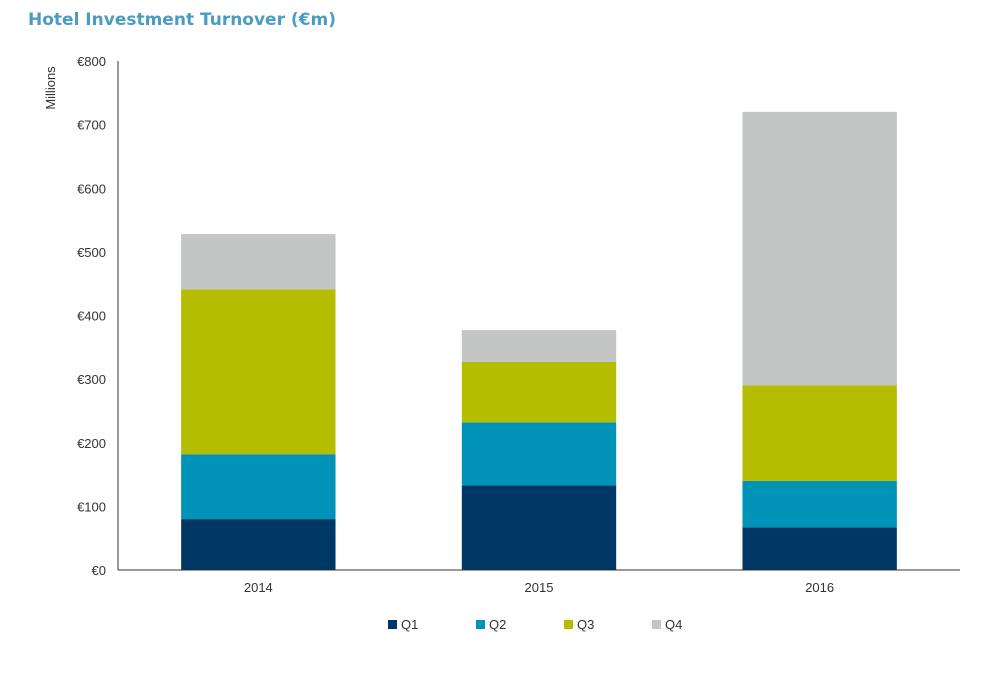  What do you see at coordinates (819, 248) in the screenshot?
I see `bar-segment-q4-2016` at bounding box center [819, 248].